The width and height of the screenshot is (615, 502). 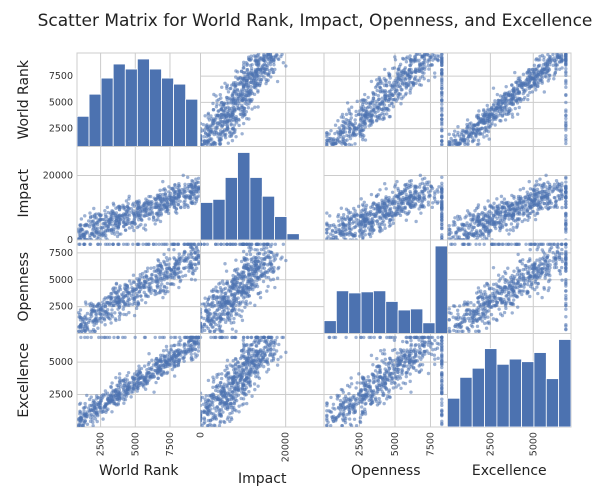 What do you see at coordinates (509, 100) in the screenshot?
I see `cell-content` at bounding box center [509, 100].